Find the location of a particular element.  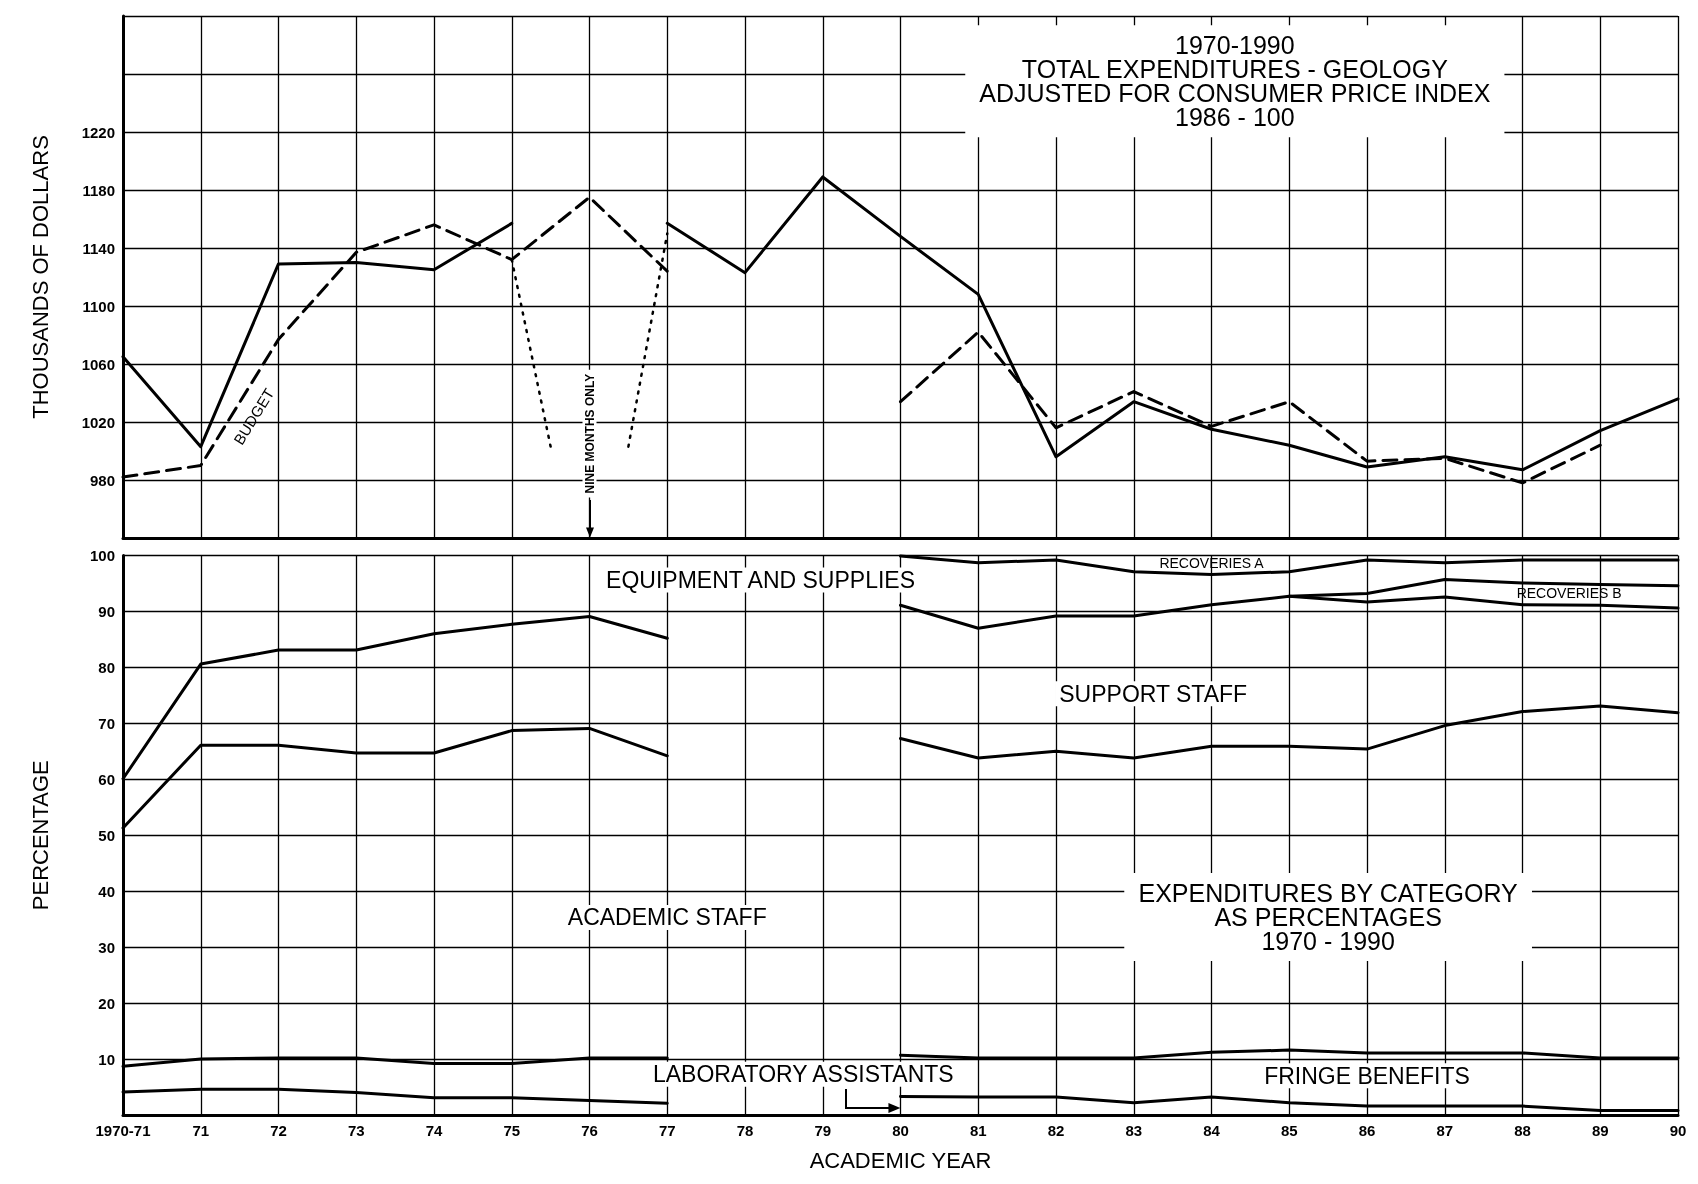

y-tick-label: 1060 is located at coordinates (98, 364).